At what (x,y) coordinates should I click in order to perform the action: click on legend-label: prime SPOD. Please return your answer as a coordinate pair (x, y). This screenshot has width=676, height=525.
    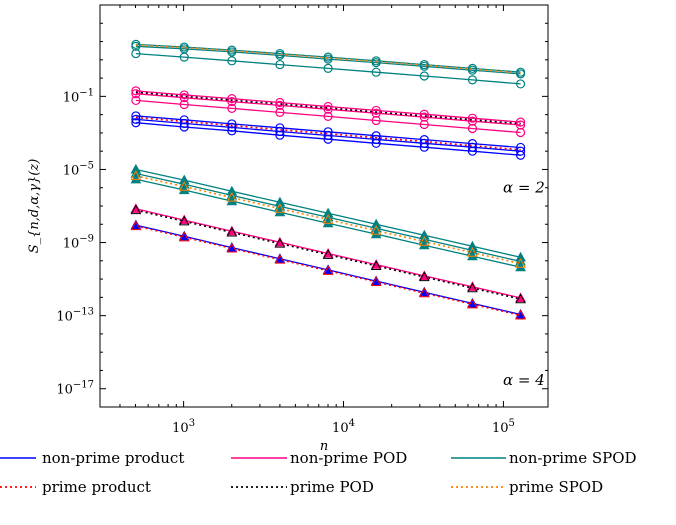
    Looking at the image, I should click on (556, 487).